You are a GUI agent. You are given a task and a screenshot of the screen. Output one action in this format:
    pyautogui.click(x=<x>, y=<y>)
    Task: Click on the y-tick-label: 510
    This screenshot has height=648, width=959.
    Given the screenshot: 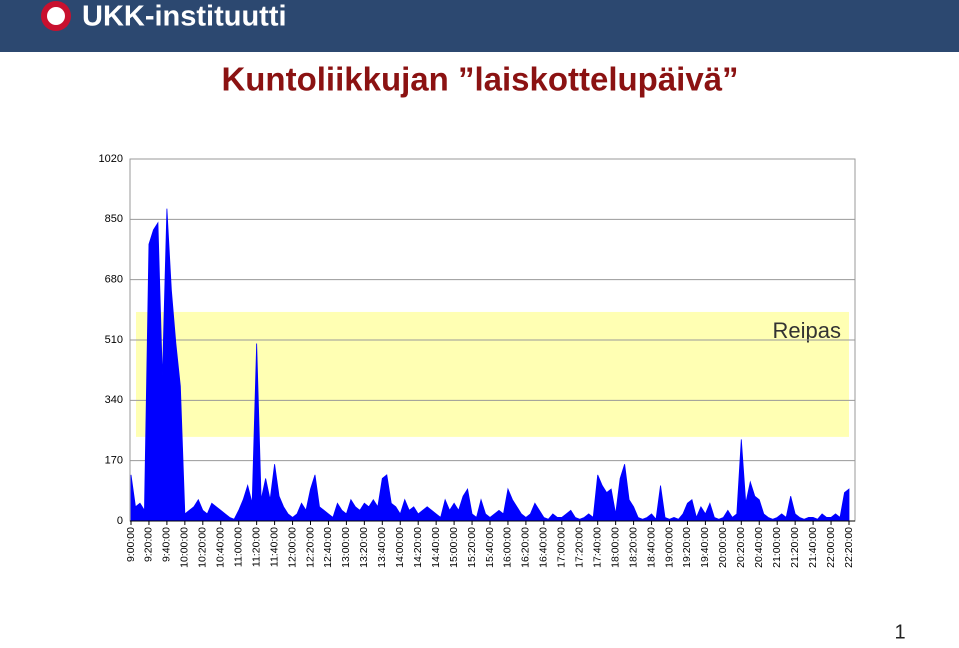 What is the action you would take?
    pyautogui.click(x=114, y=340)
    